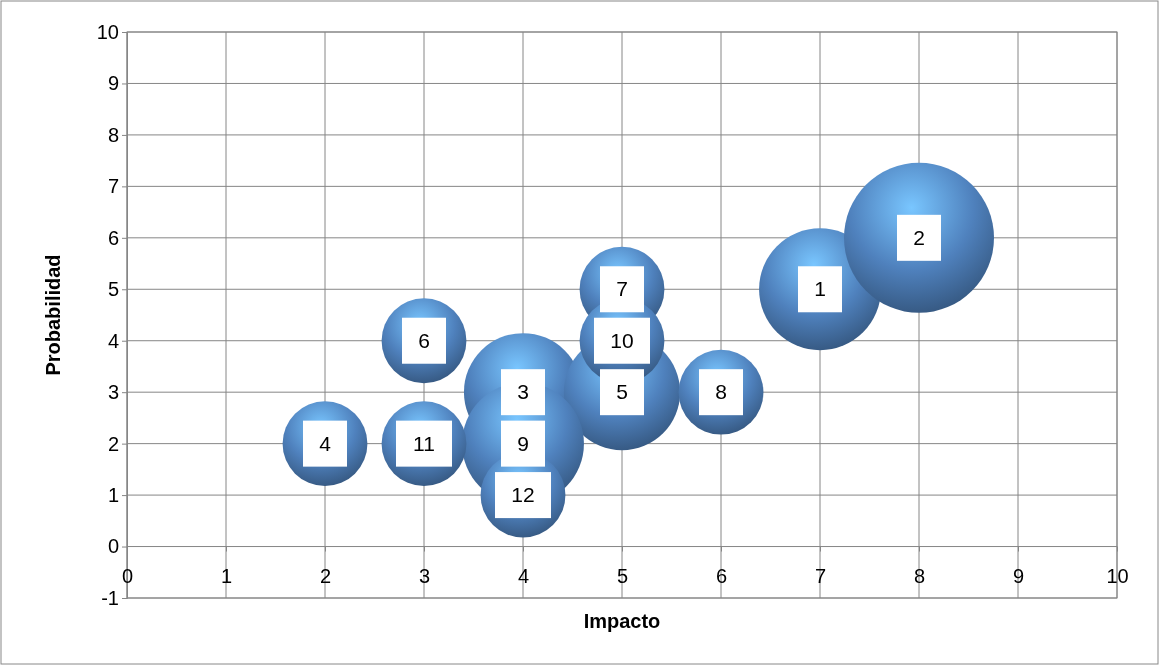 Image resolution: width=1160 pixels, height=666 pixels. What do you see at coordinates (113, 494) in the screenshot?
I see `y-tick-label: 1` at bounding box center [113, 494].